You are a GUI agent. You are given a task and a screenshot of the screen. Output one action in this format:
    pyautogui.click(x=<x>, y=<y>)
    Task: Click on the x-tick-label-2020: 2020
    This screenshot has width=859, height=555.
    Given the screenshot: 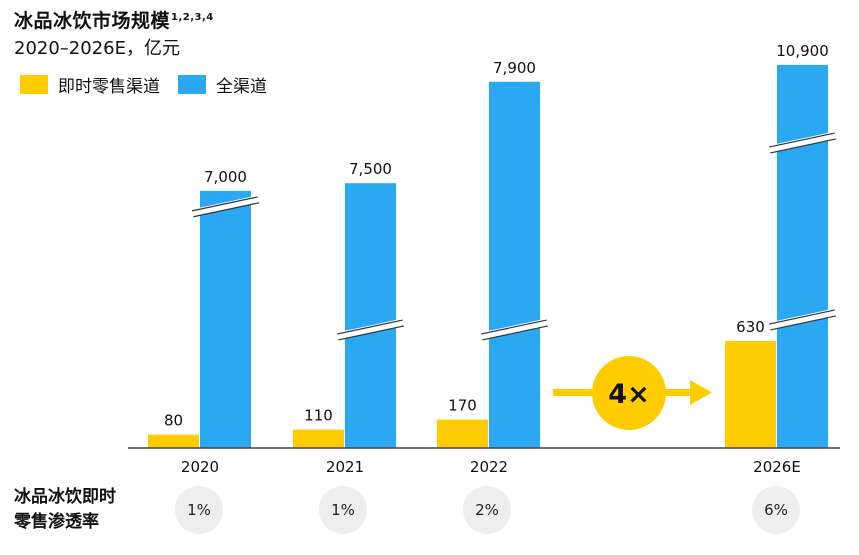 What is the action you would take?
    pyautogui.click(x=200, y=467)
    